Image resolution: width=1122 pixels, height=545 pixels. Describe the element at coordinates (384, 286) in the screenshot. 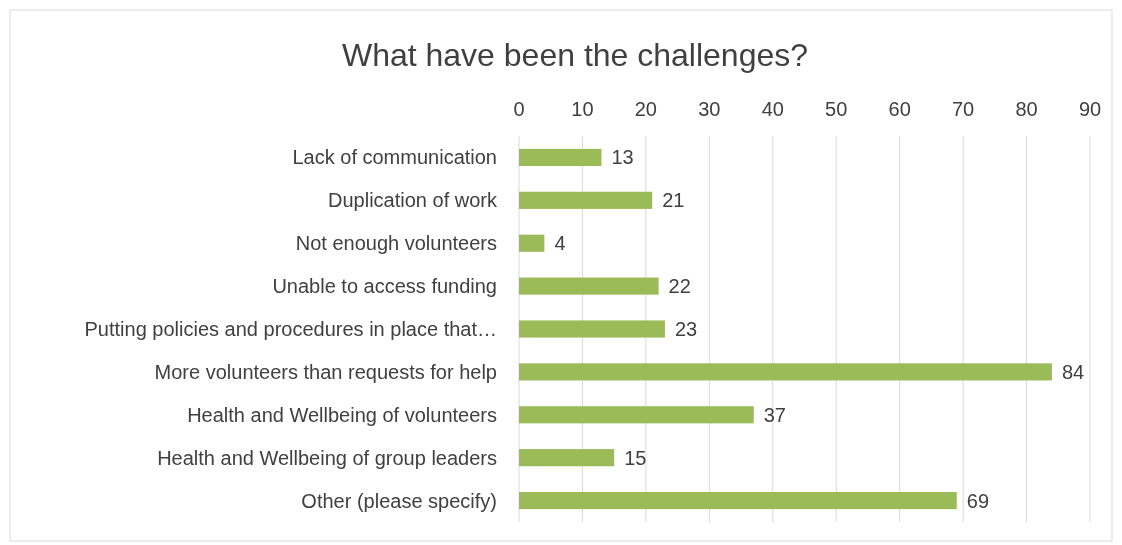

I see `y-tick-label: Unable to access funding` at that location.